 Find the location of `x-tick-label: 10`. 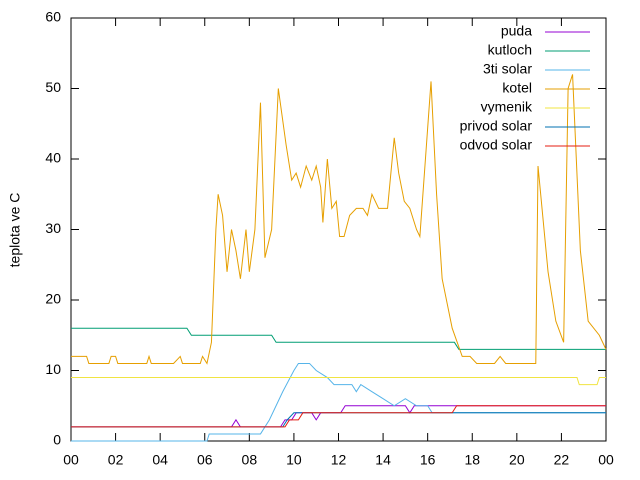

x-tick-label: 10 is located at coordinates (294, 460).